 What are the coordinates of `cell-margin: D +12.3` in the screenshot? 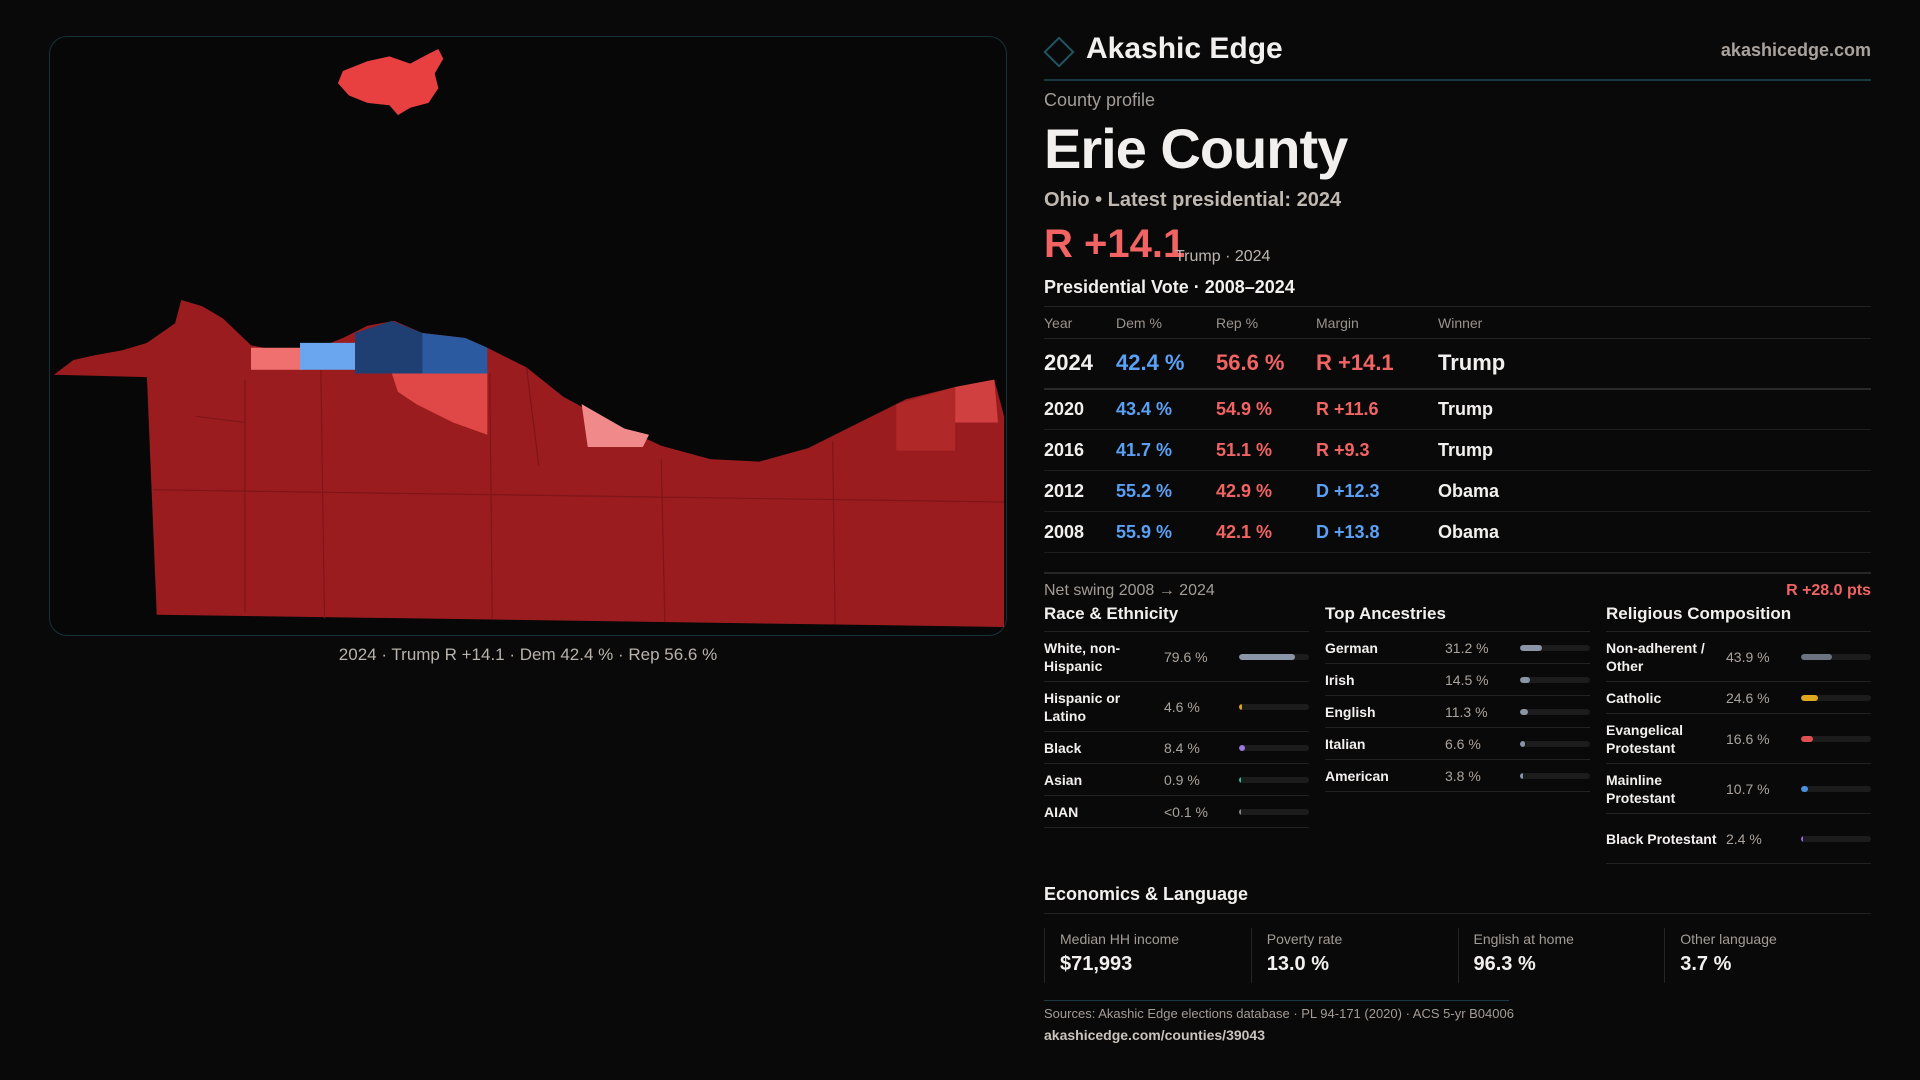 It's located at (1377, 491).